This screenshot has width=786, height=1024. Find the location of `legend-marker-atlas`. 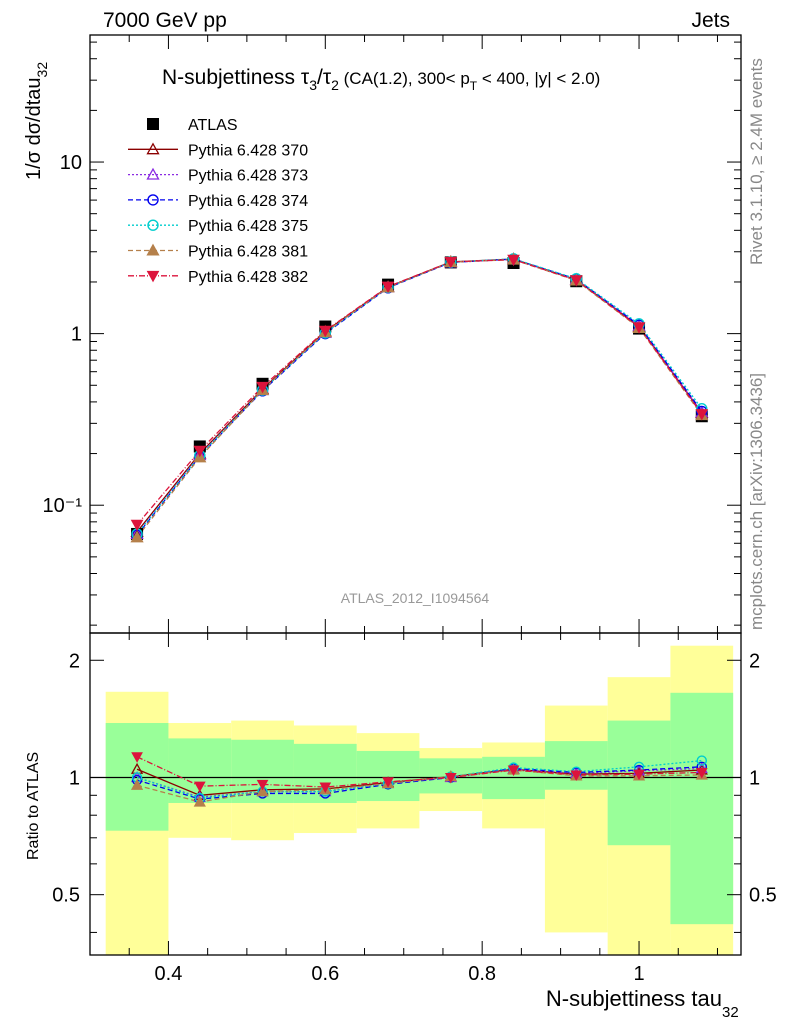

legend-marker-atlas is located at coordinates (153, 124).